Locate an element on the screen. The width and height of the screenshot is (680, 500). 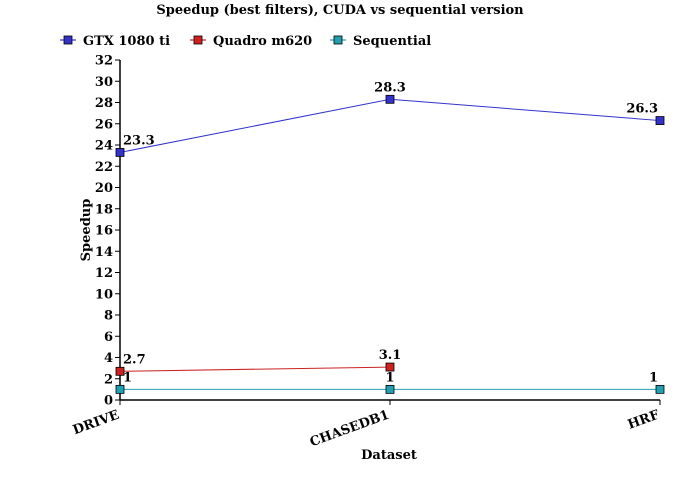
x-tick-label: HRF is located at coordinates (644, 419).